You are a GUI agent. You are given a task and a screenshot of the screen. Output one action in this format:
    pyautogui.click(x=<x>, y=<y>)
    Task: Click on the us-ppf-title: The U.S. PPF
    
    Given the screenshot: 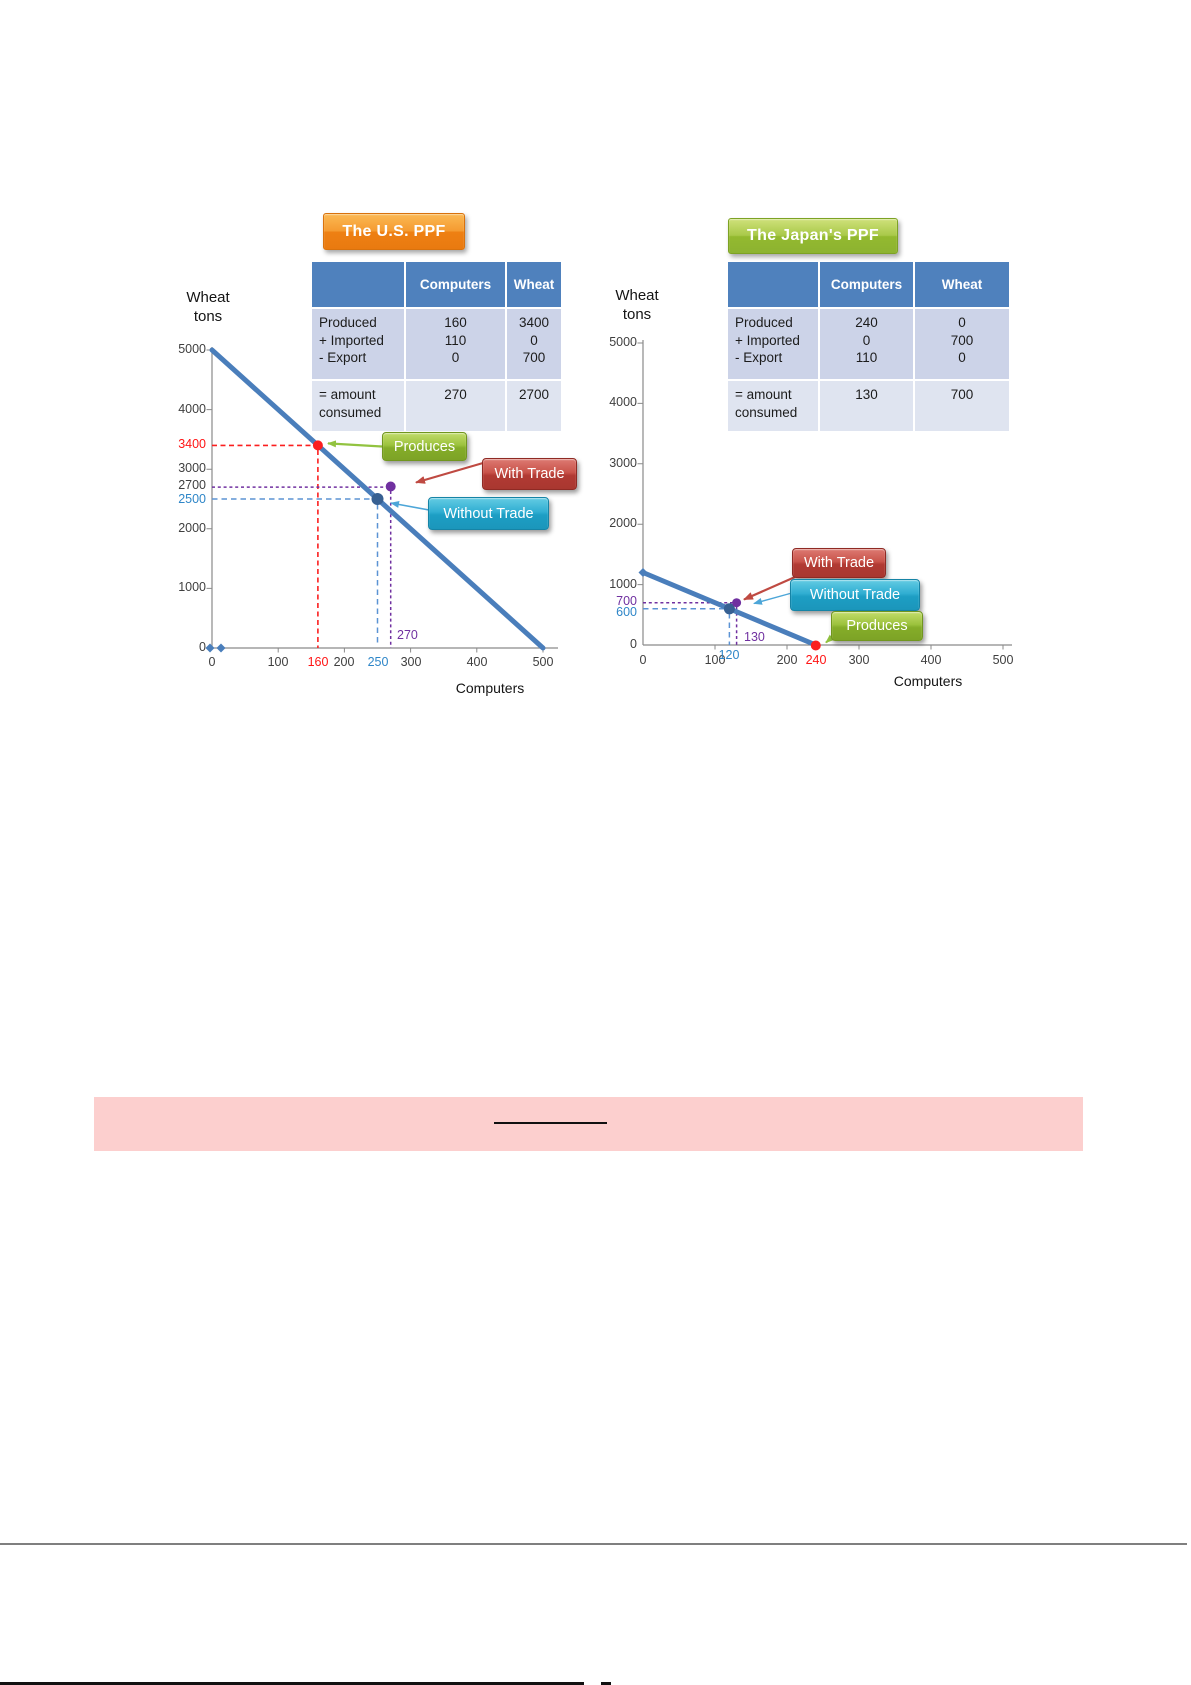 What is the action you would take?
    pyautogui.click(x=394, y=231)
    